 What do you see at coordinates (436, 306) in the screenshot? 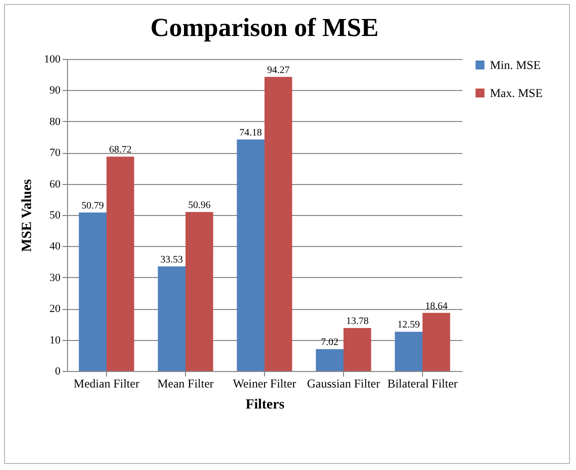
I see `data-label: 18.64` at bounding box center [436, 306].